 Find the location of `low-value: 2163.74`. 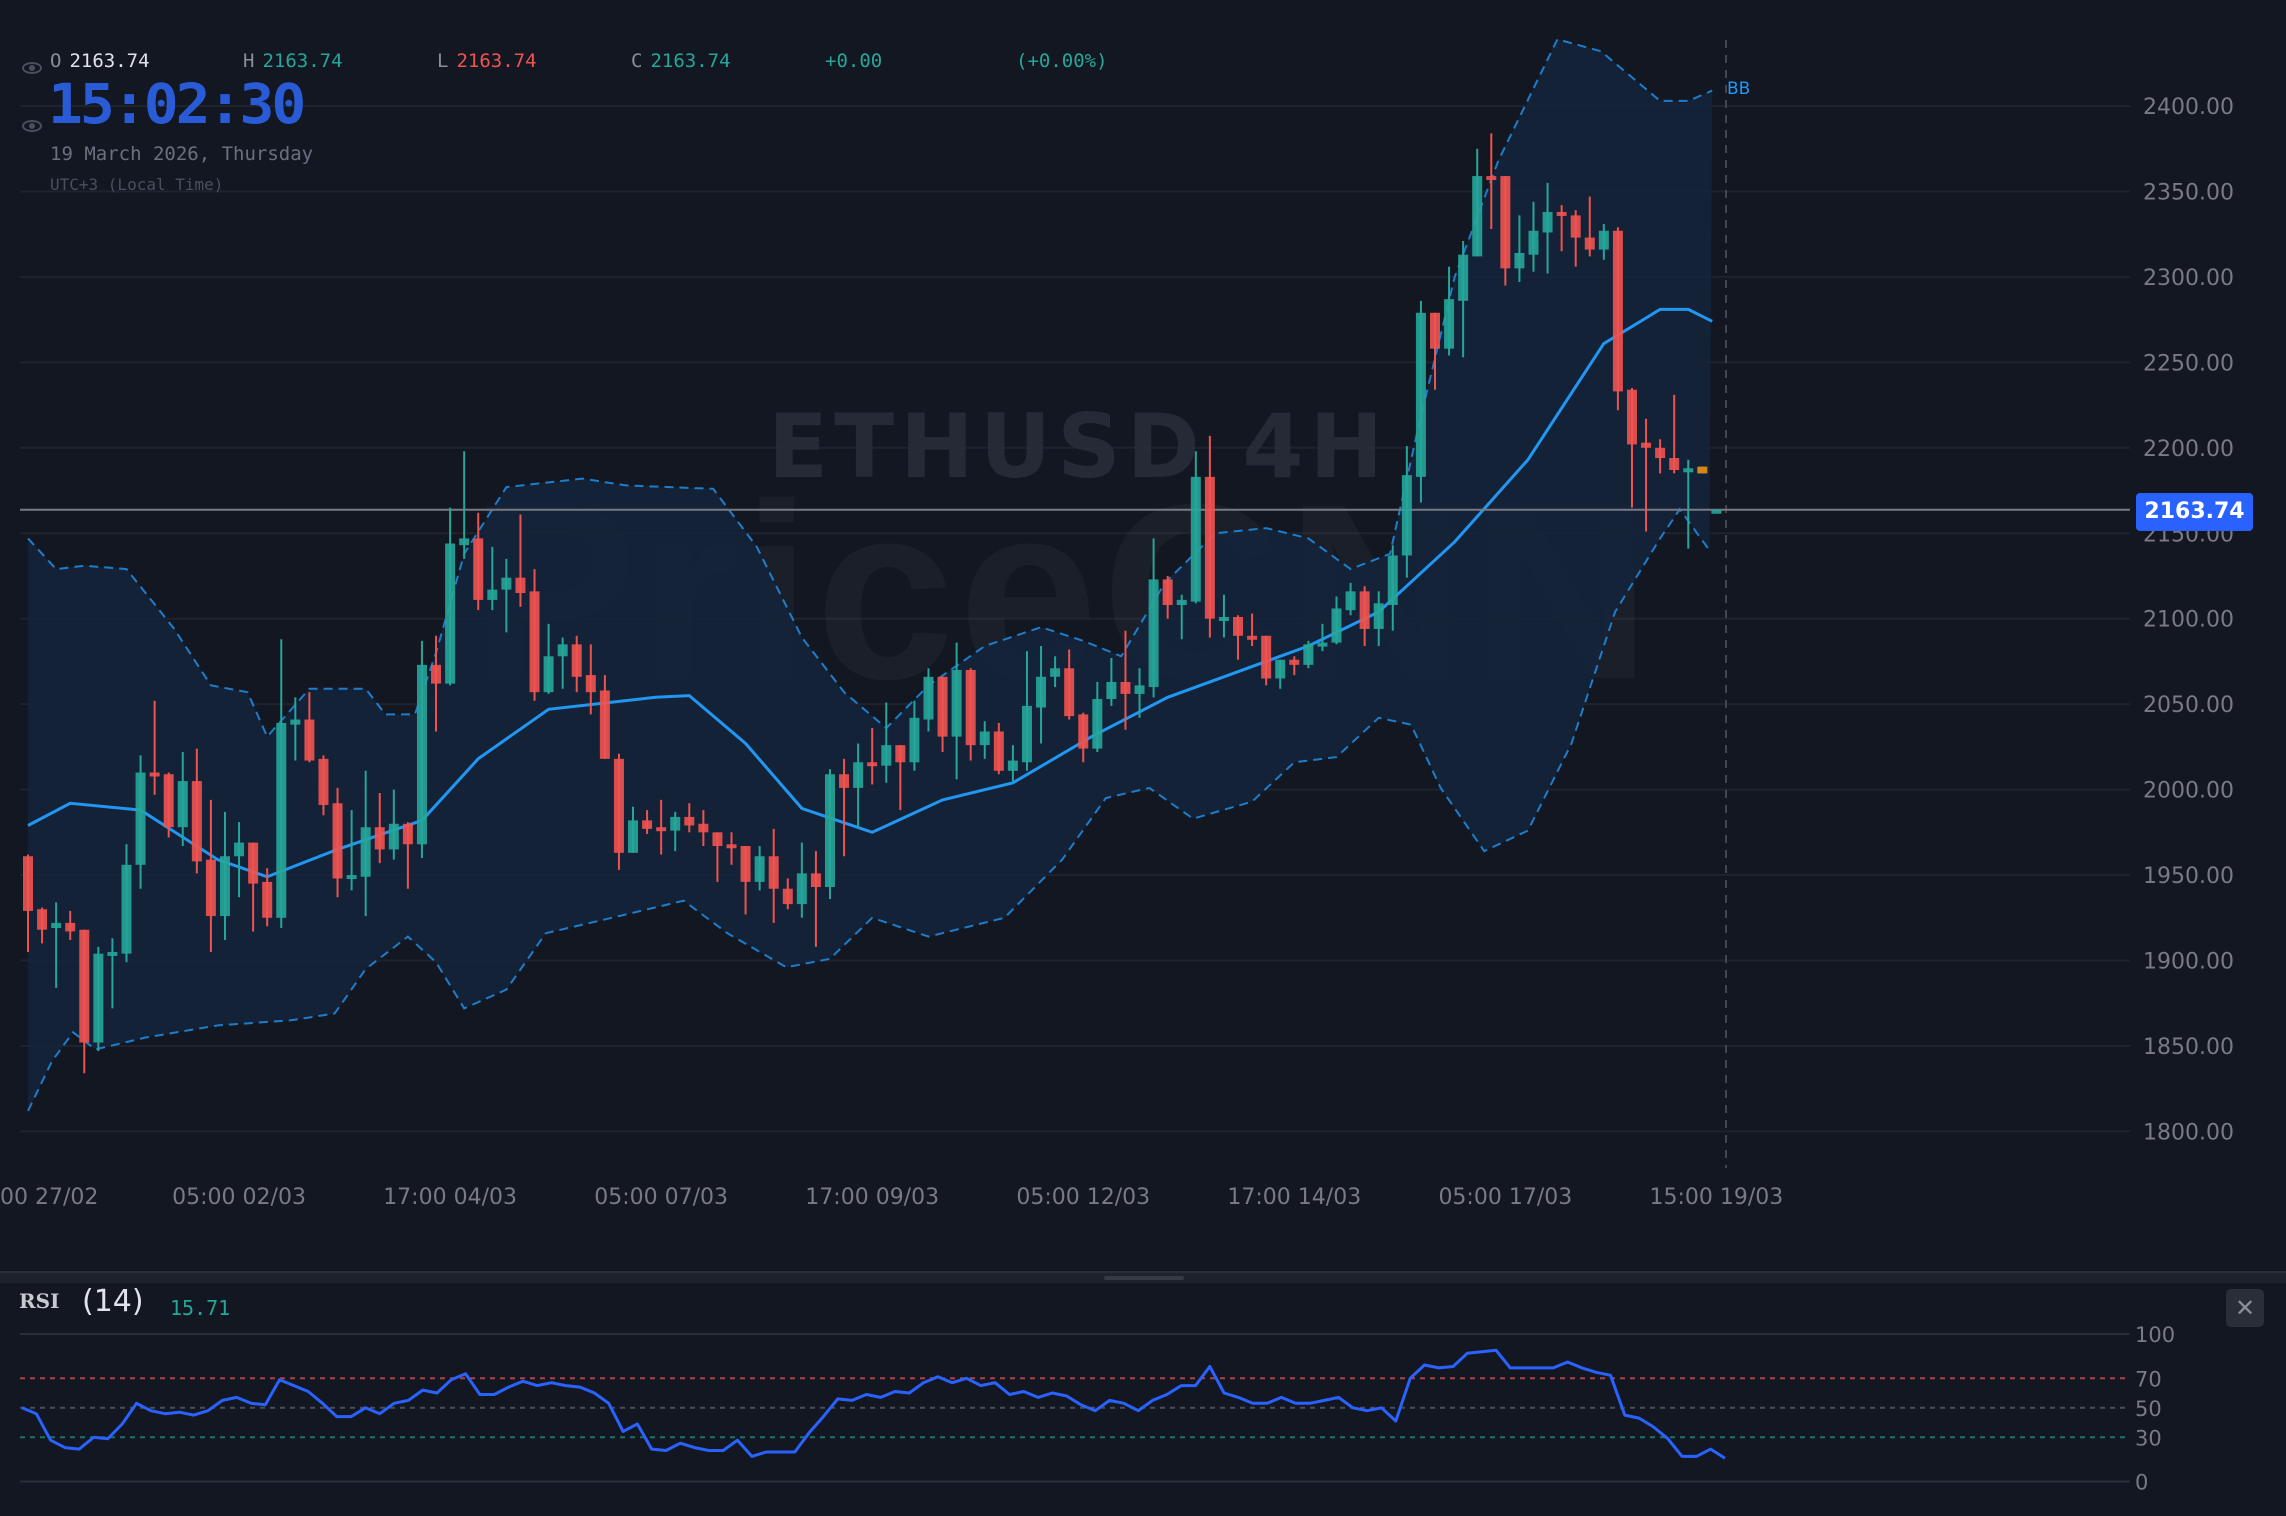

low-value: 2163.74 is located at coordinates (496, 61).